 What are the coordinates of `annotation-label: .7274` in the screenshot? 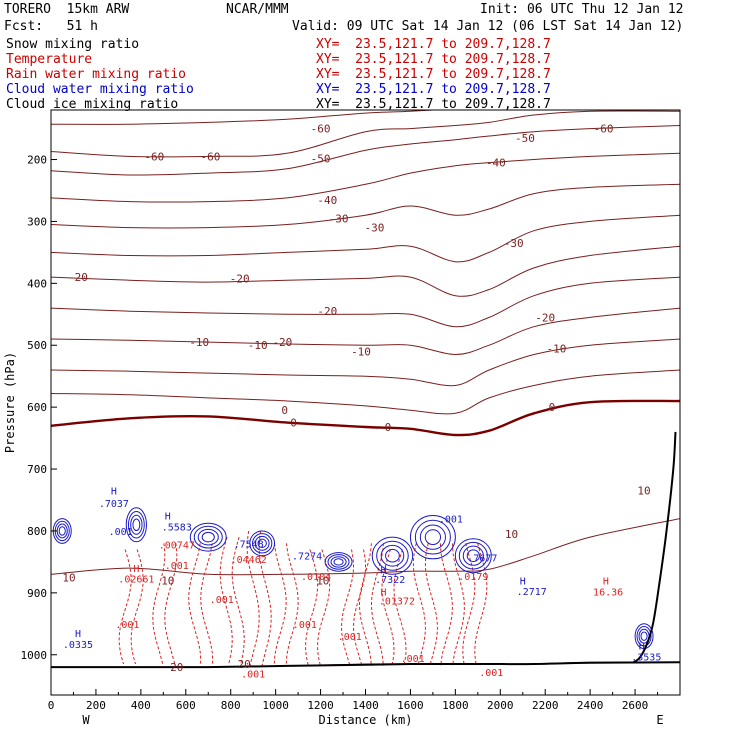 It's located at (307, 557).